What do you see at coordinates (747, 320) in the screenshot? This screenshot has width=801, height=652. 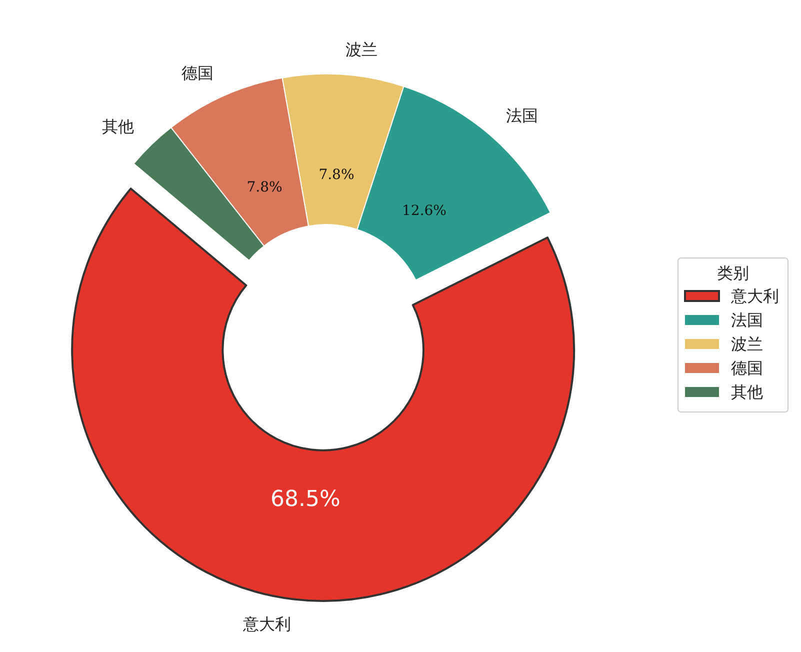 I see `legend-label: 法国` at bounding box center [747, 320].